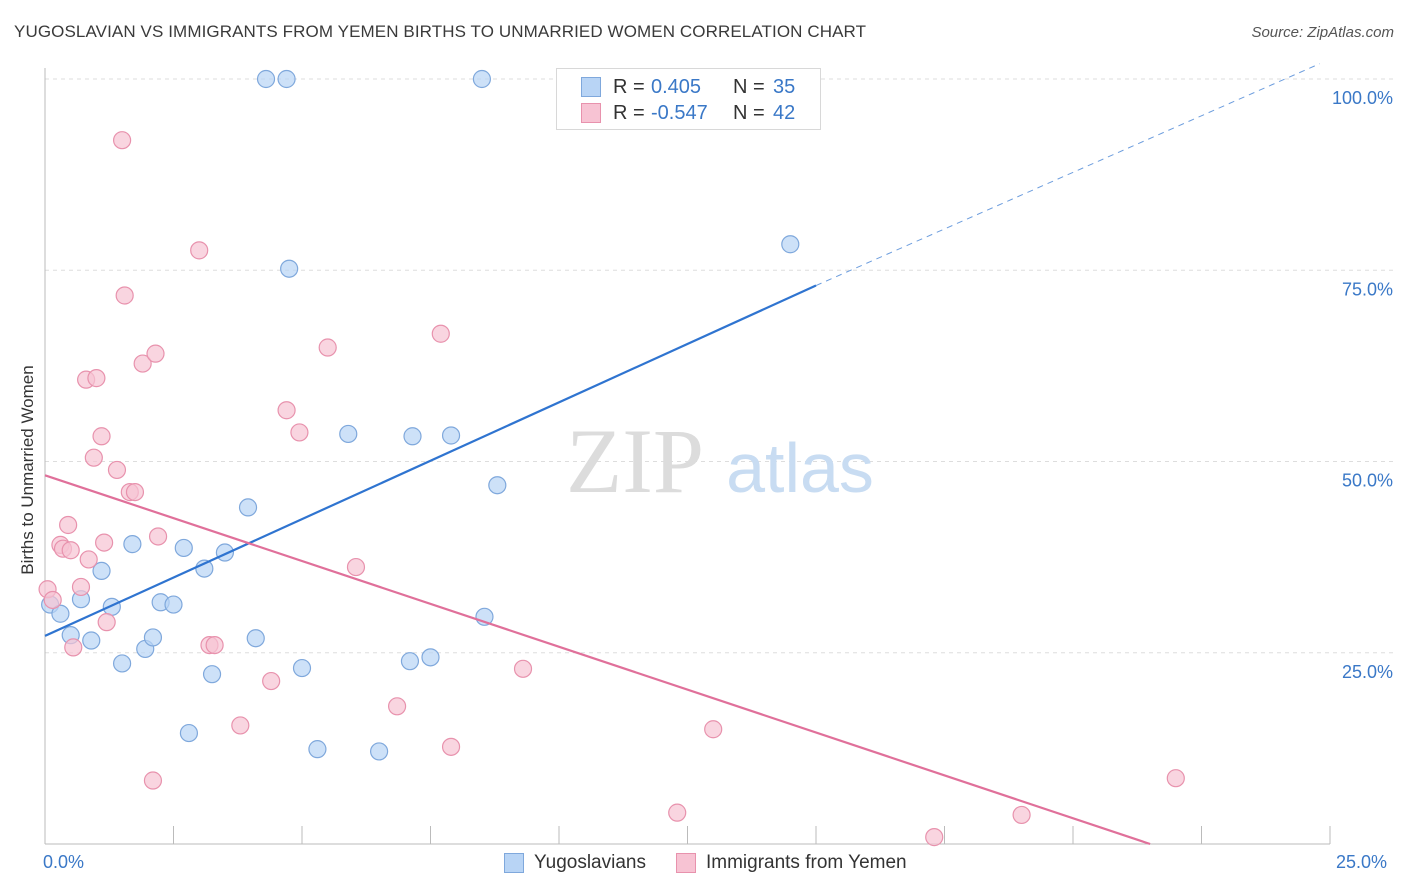  I want to click on x-tick-label-min: 0.0%, so click(64, 862).